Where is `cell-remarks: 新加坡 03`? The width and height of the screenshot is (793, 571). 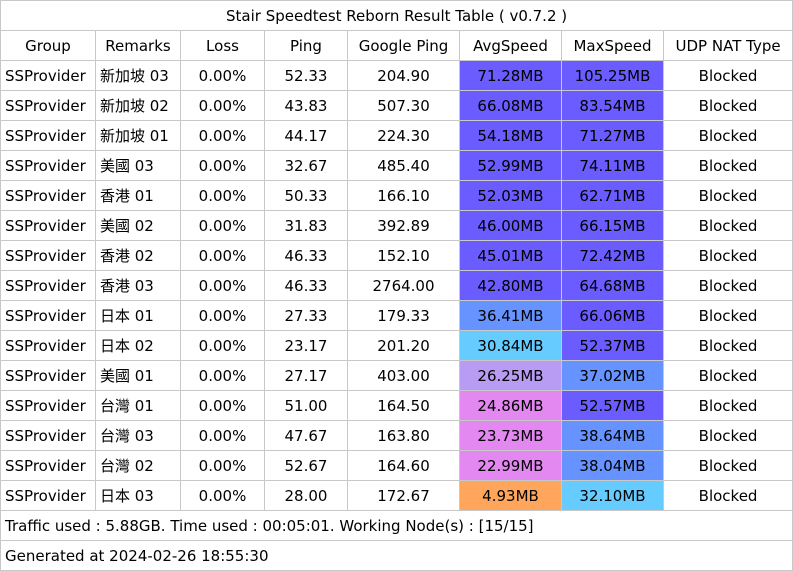 cell-remarks: 新加坡 03 is located at coordinates (138, 75).